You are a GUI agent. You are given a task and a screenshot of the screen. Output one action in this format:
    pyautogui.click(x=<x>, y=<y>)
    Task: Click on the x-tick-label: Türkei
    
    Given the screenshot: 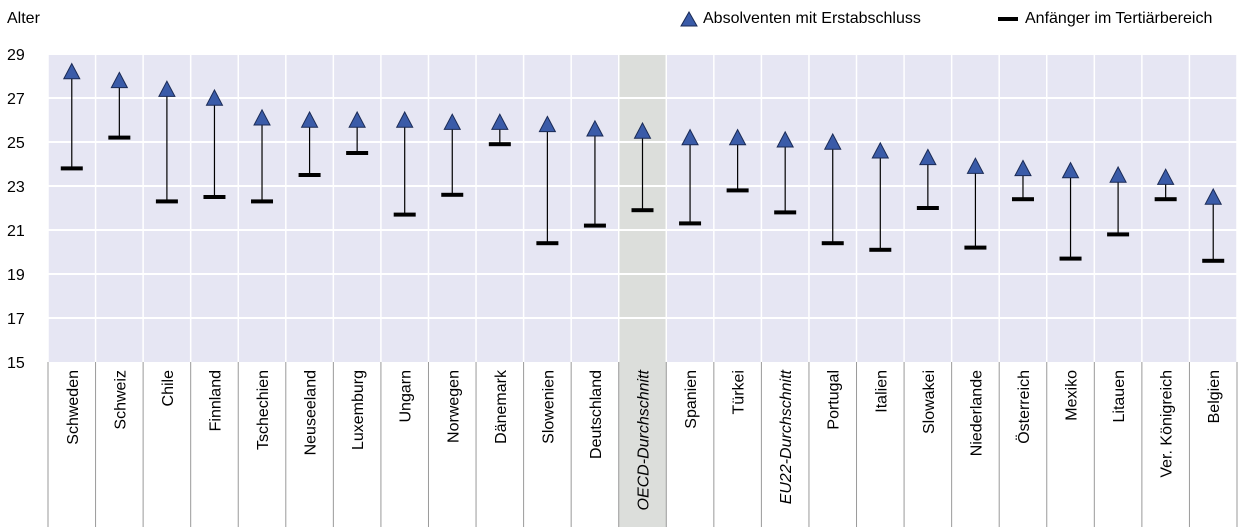 What is the action you would take?
    pyautogui.click(x=739, y=392)
    